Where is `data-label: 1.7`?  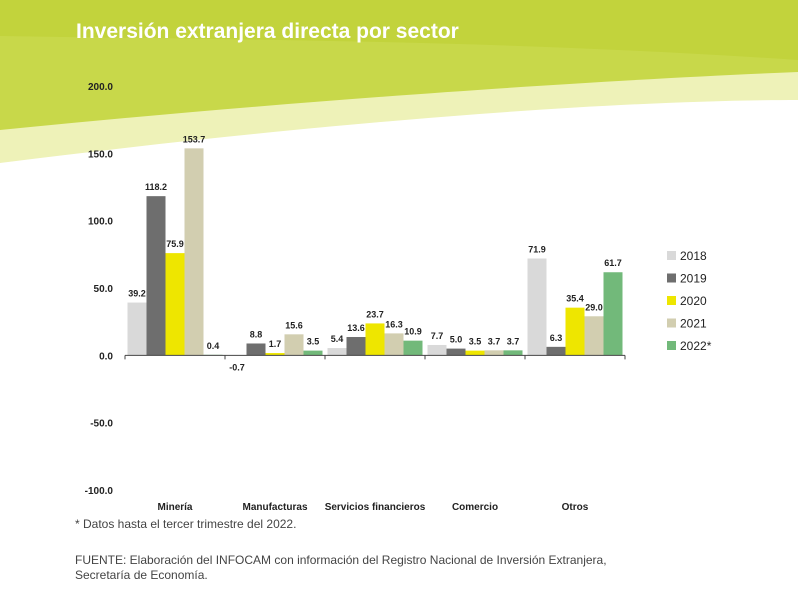 data-label: 1.7 is located at coordinates (275, 344).